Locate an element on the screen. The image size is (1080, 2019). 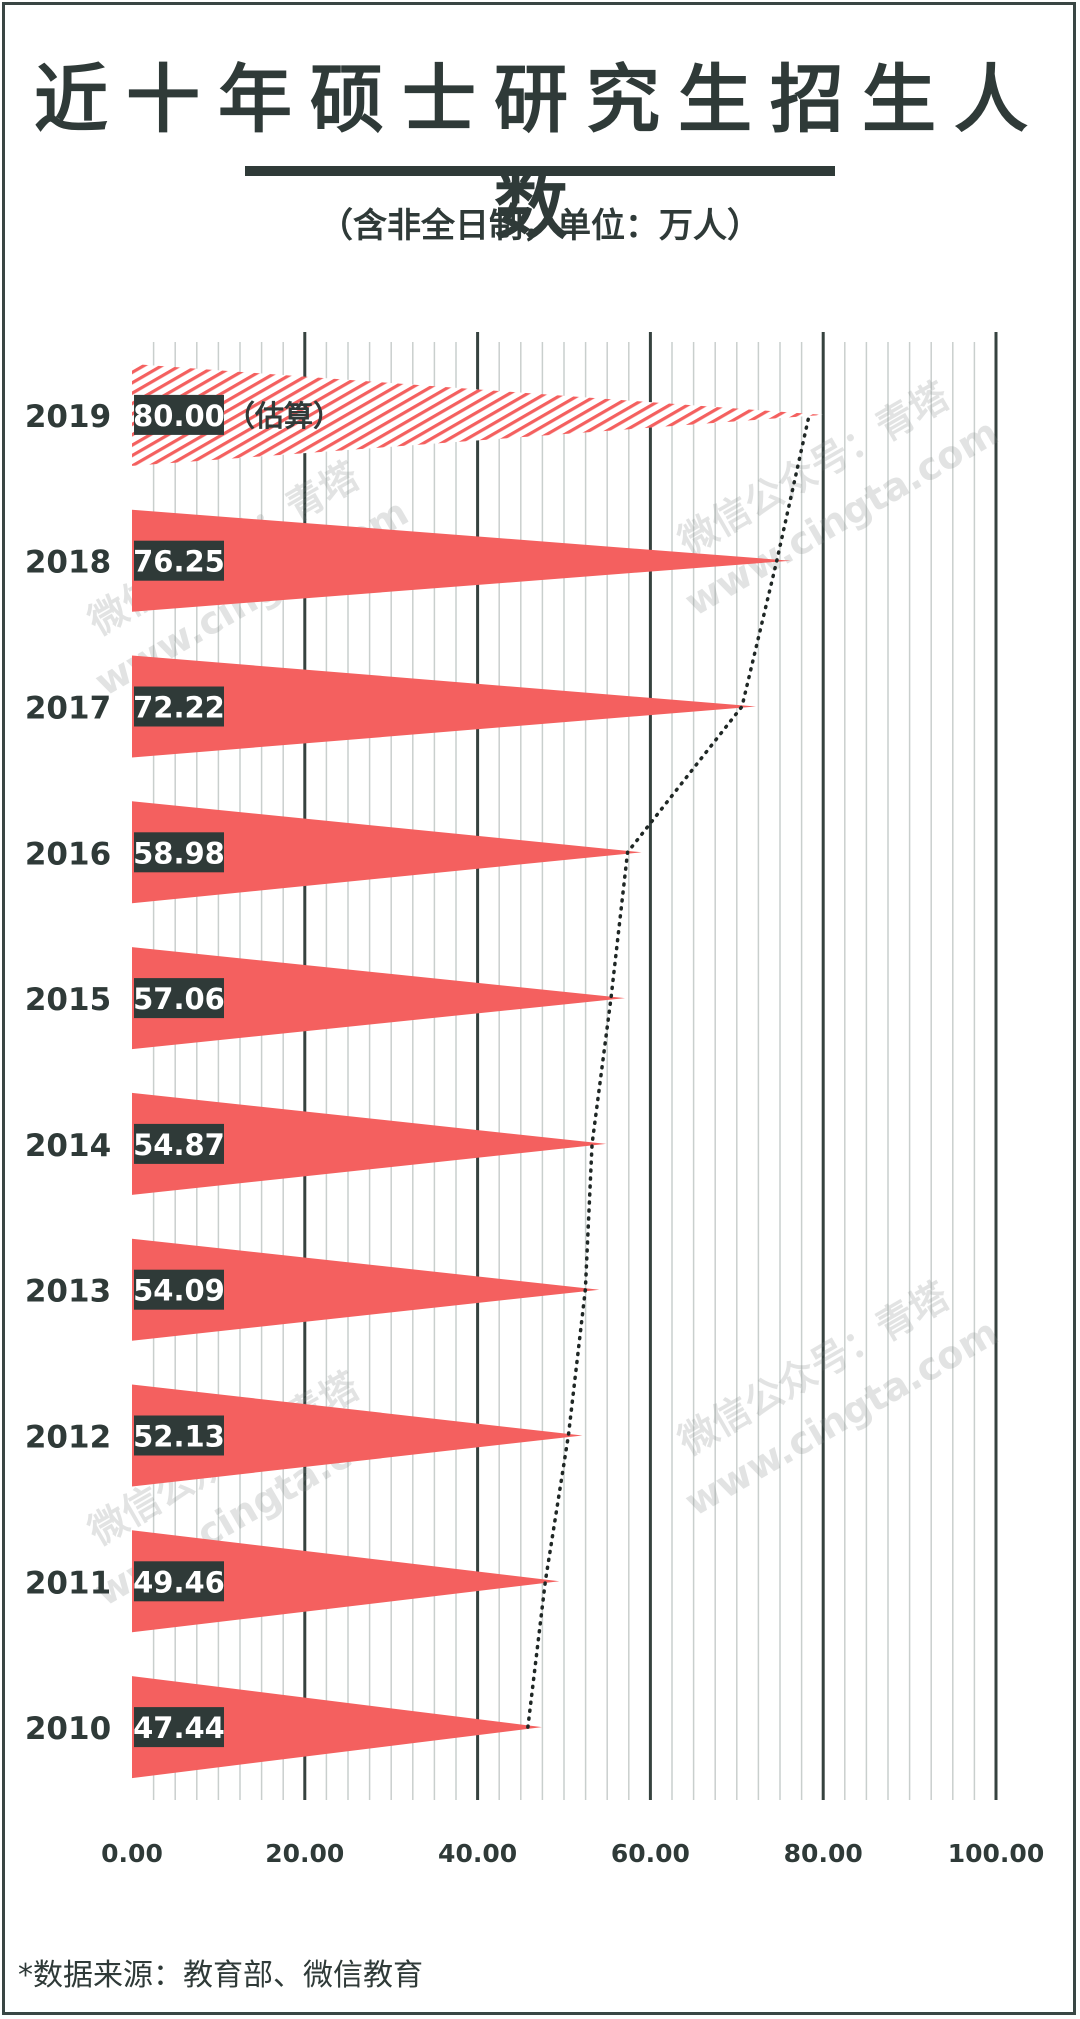
category-label: 2012 is located at coordinates (68, 1438).